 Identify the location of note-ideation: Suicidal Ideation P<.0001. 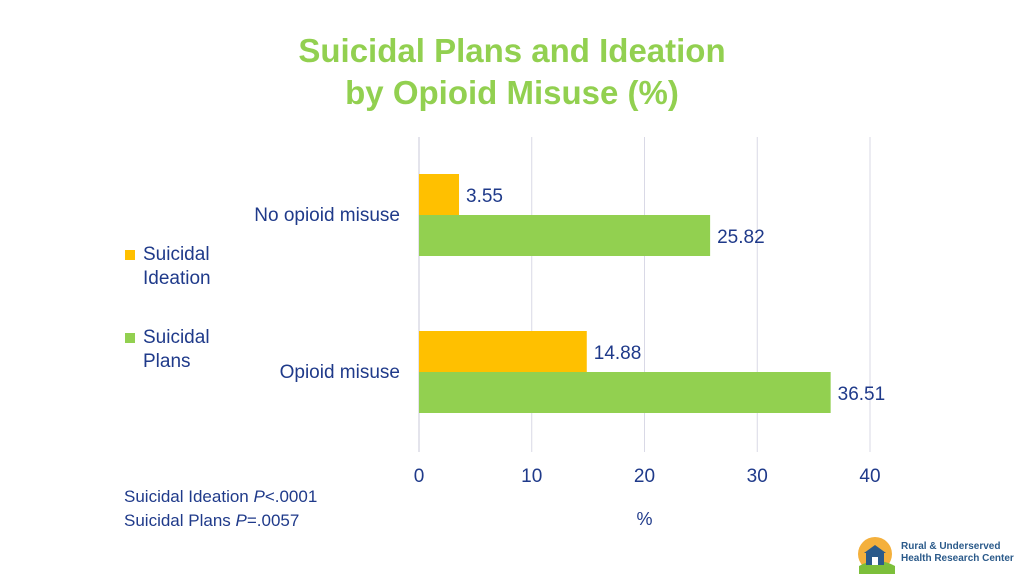
(221, 496).